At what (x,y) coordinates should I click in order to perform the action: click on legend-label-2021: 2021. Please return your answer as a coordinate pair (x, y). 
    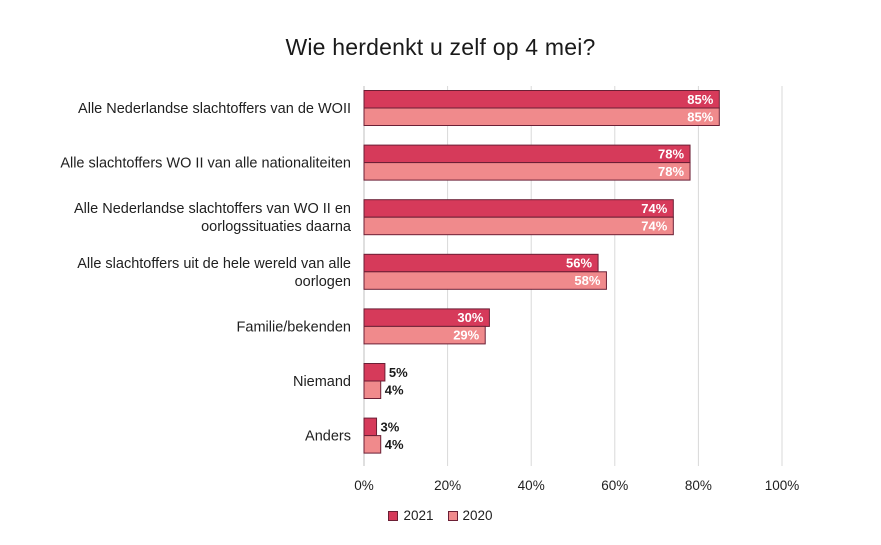
    Looking at the image, I should click on (418, 515).